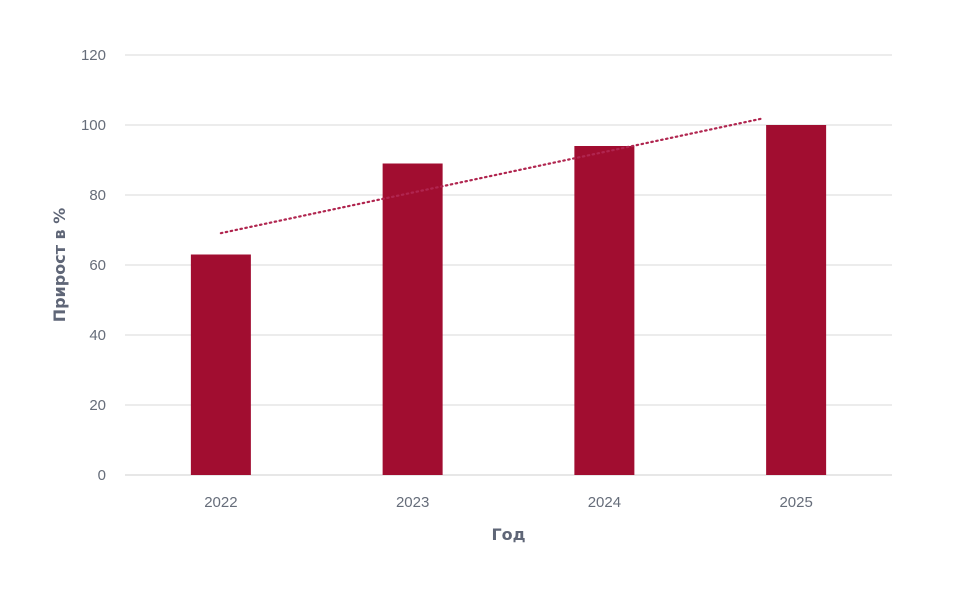 This screenshot has height=596, width=974. I want to click on y-tick-label: 0, so click(102, 475).